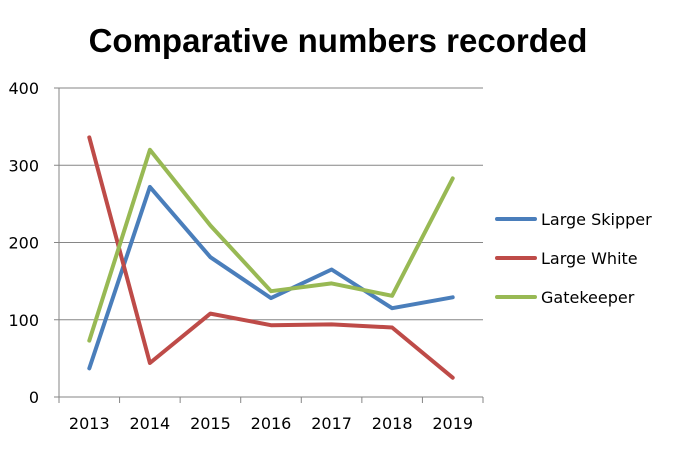 Image resolution: width=676 pixels, height=449 pixels. Describe the element at coordinates (588, 297) in the screenshot. I see `legend-label: Gatekeeper` at that location.